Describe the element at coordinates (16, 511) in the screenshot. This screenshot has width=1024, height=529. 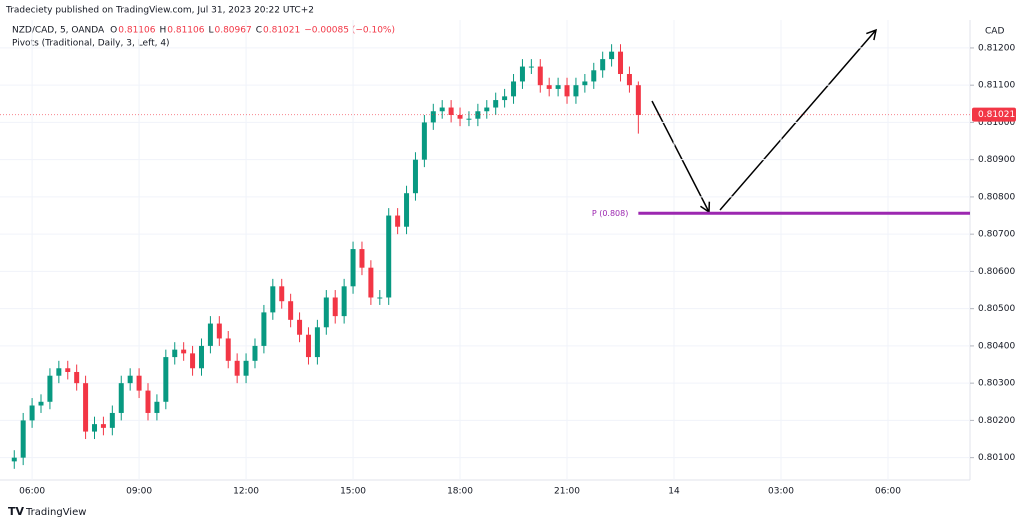
I see `logo-mark: TV` at that location.